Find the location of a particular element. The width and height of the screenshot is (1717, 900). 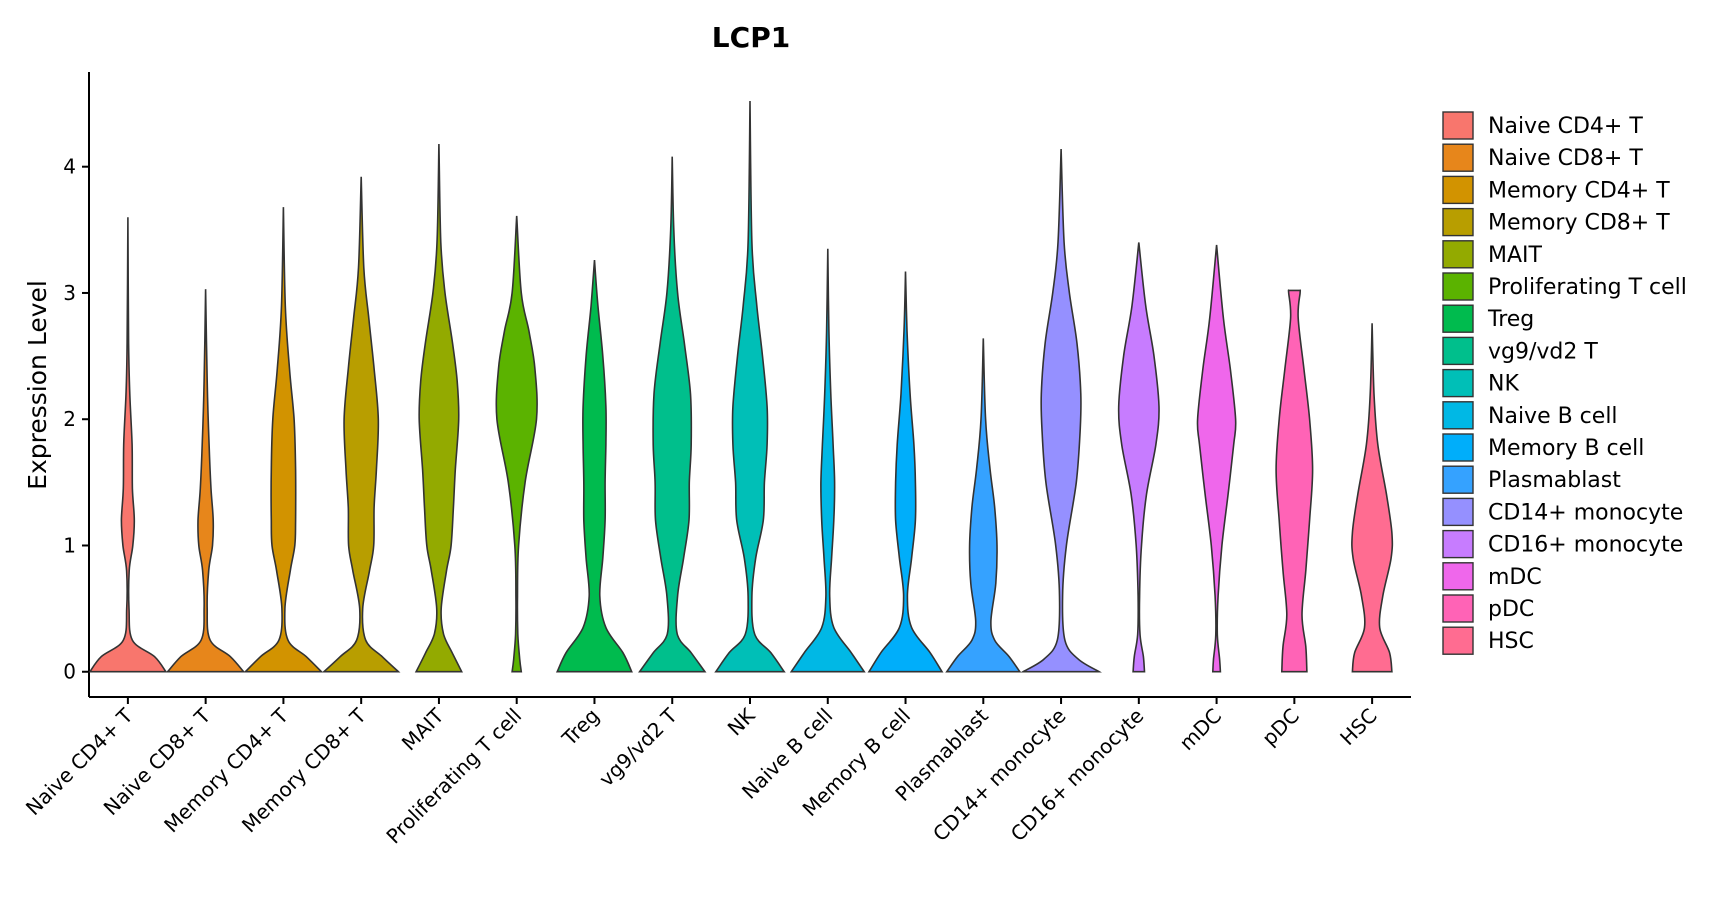

y-tick-label: 2 is located at coordinates (69, 419).